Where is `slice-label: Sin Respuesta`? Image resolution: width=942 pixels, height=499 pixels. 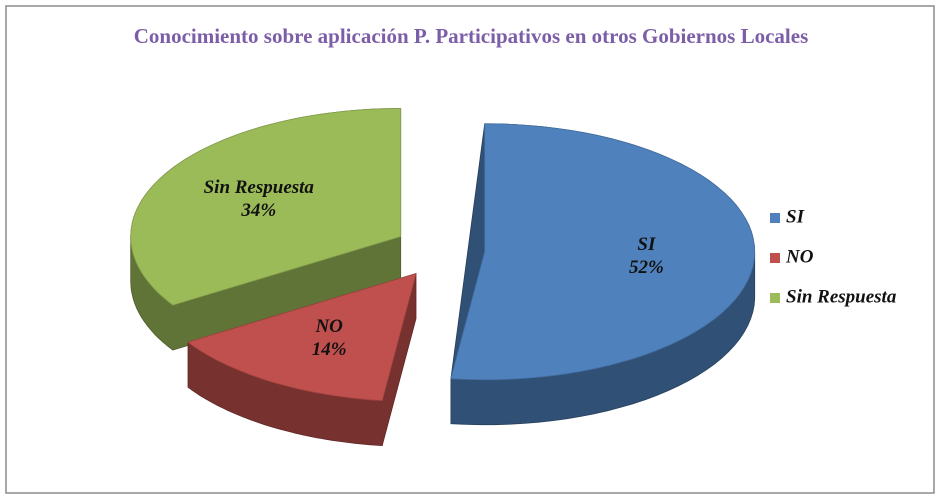 slice-label: Sin Respuesta is located at coordinates (259, 187).